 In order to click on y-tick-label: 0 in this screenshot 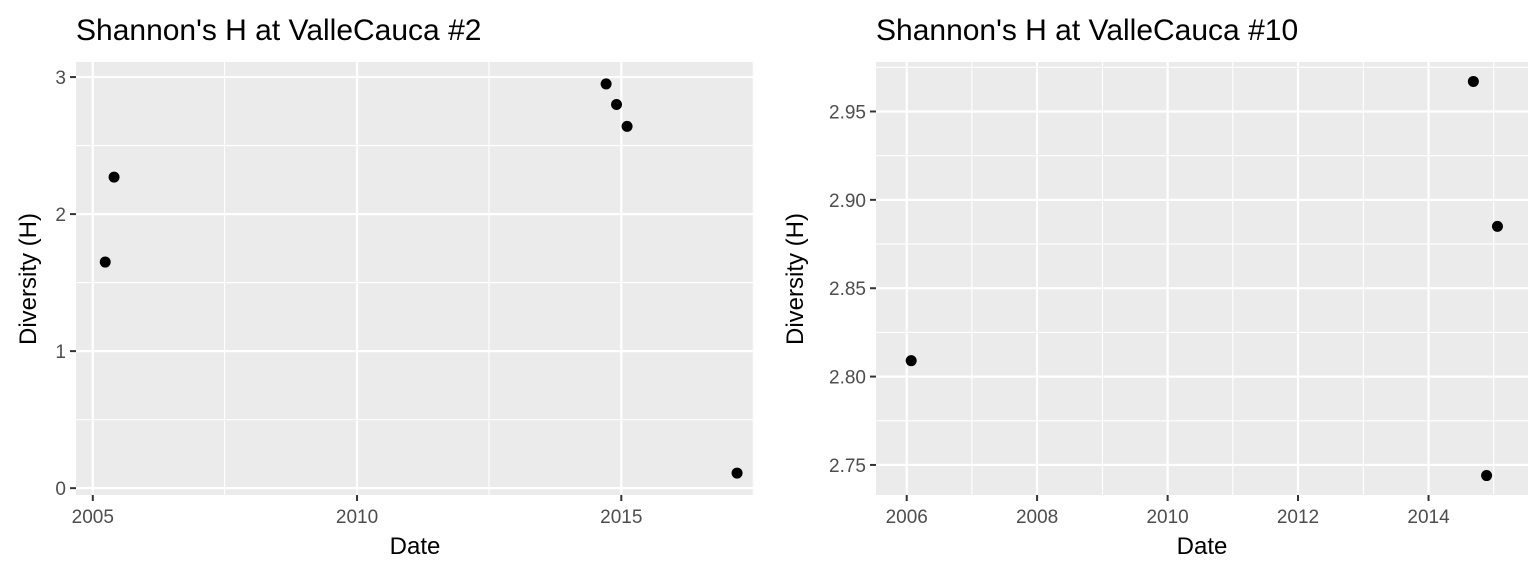, I will do `click(60, 489)`.